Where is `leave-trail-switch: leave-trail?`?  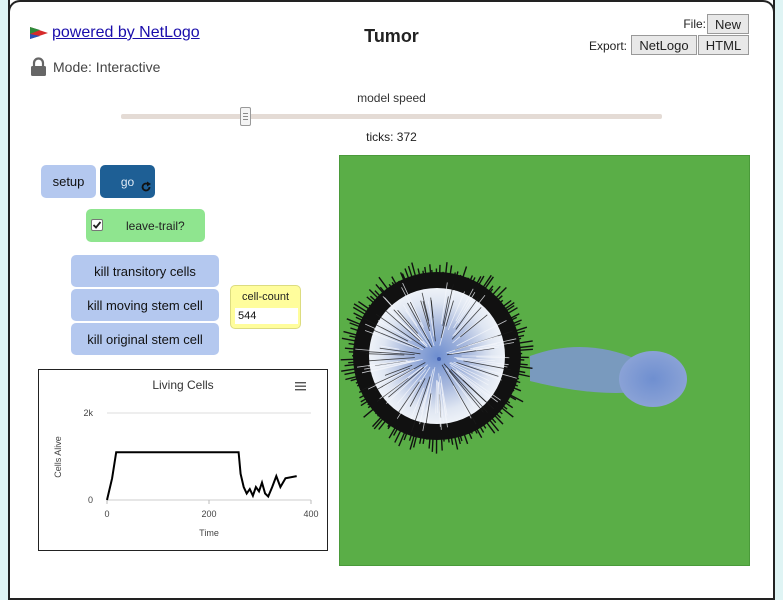
leave-trail-switch: leave-trail? is located at coordinates (145, 225).